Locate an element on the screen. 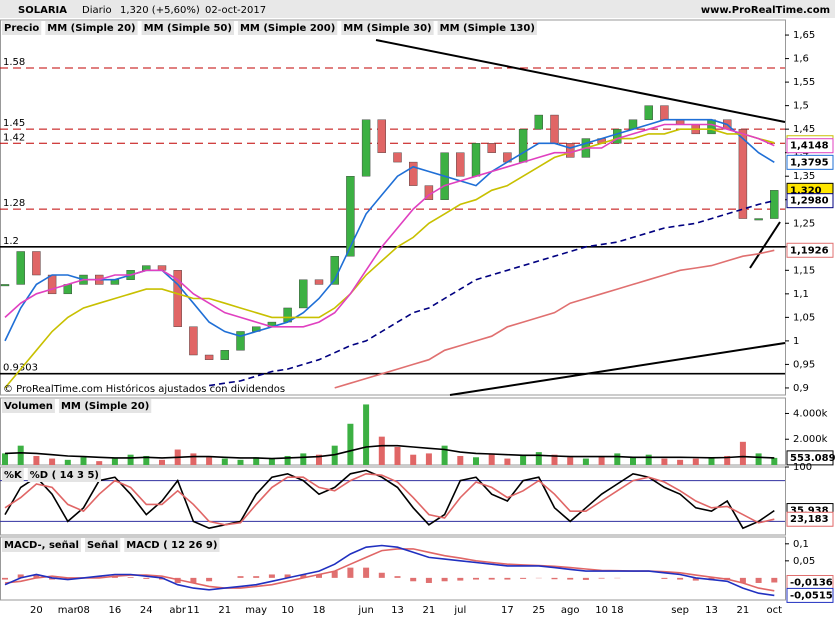  legend-item: Volumen is located at coordinates (28, 406).